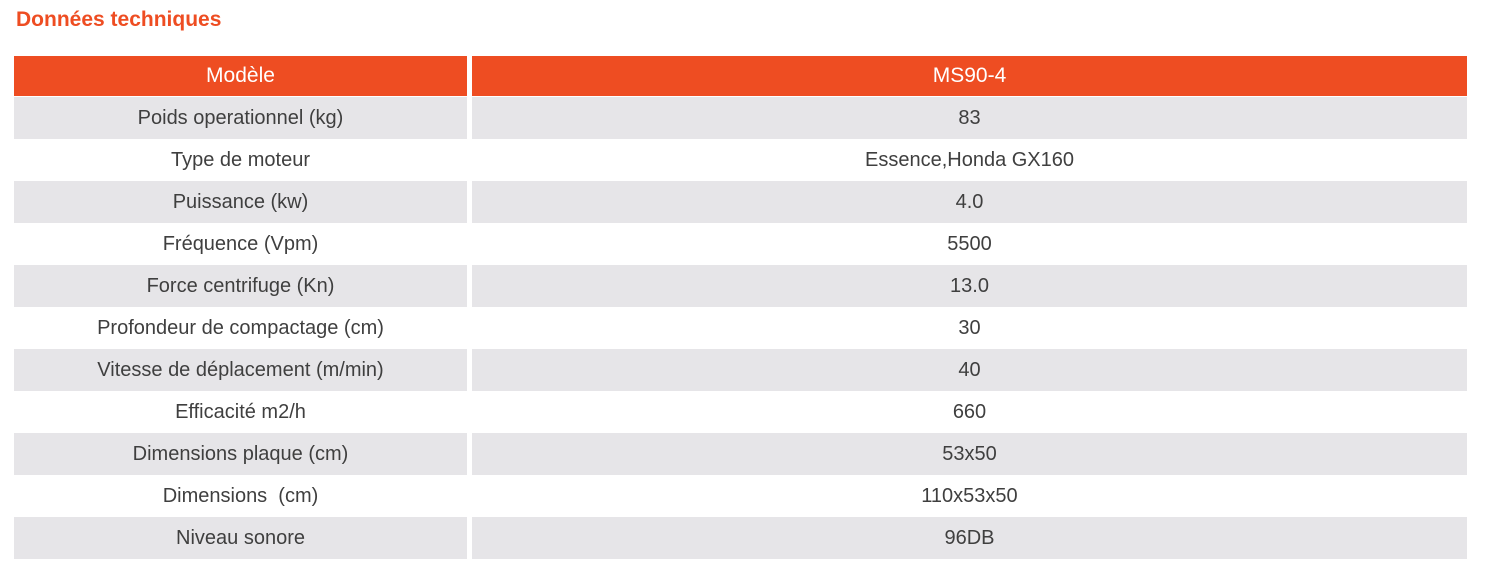 The height and width of the screenshot is (584, 1488). I want to click on table-row: Type de moteur Essence,Honda GX160, so click(740, 160).